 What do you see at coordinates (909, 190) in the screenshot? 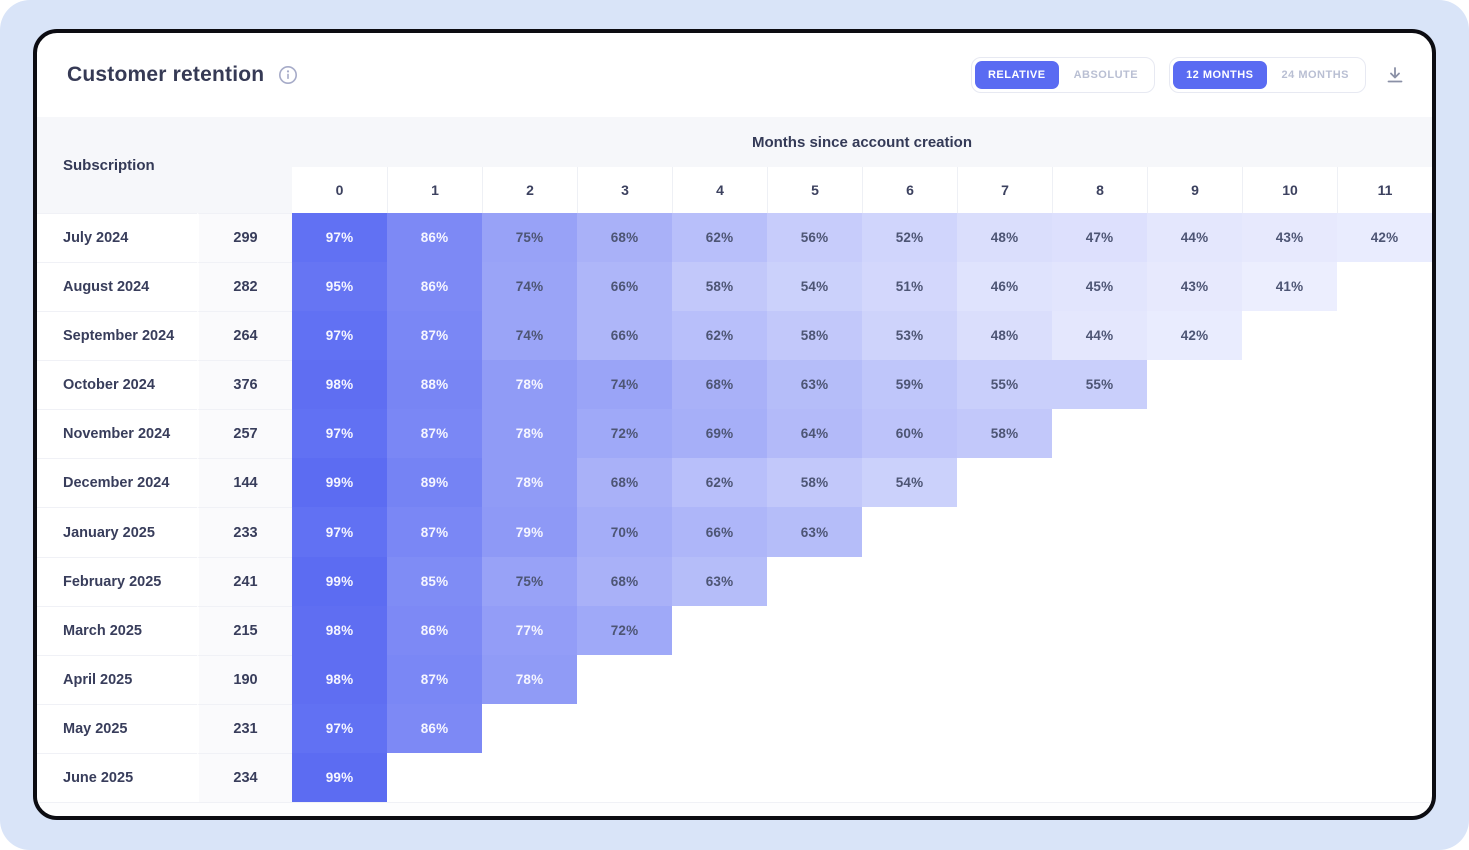
I see `month-col-header-6: 6` at bounding box center [909, 190].